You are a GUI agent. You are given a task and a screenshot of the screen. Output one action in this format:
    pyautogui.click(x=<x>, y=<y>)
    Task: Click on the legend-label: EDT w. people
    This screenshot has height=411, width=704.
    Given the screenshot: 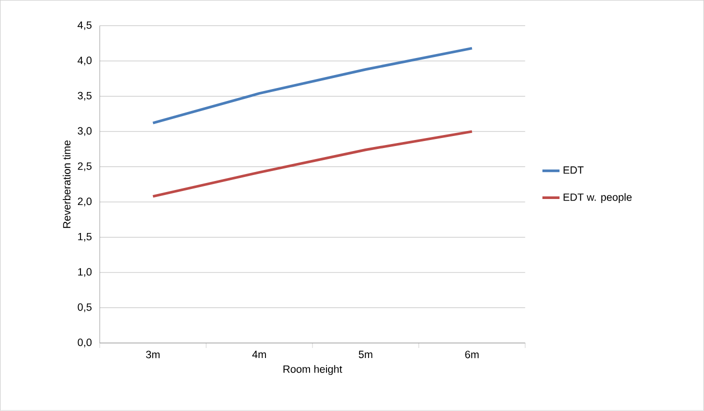 What is the action you would take?
    pyautogui.click(x=598, y=198)
    